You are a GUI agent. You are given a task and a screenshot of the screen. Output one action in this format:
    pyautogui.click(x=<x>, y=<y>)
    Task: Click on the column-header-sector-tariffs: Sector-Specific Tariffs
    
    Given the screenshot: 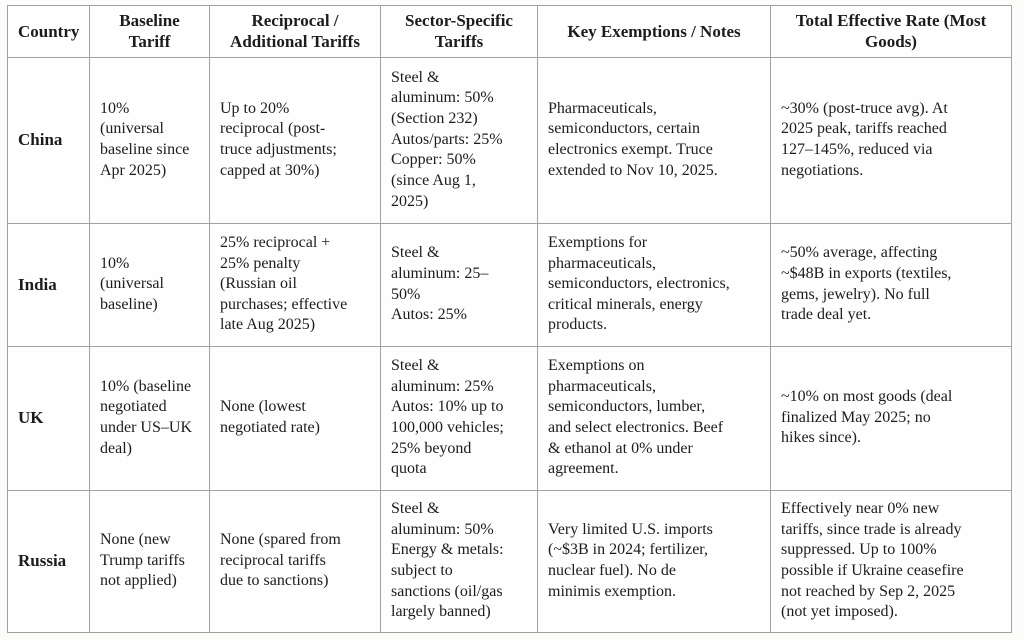 What is the action you would take?
    pyautogui.click(x=459, y=31)
    